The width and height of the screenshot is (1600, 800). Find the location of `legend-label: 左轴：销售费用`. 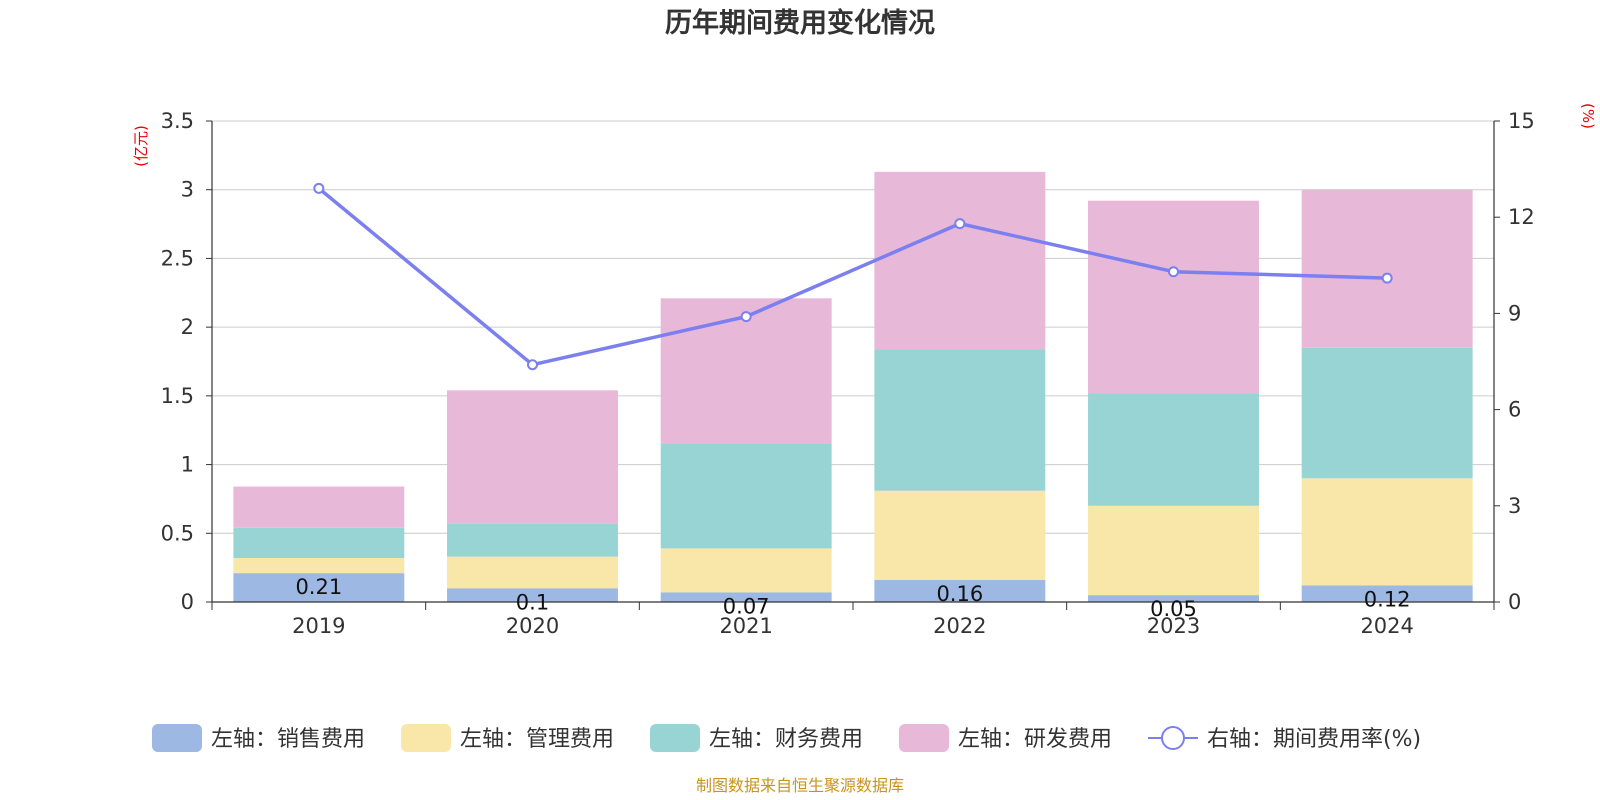

legend-label: 左轴：销售费用 is located at coordinates (288, 739).